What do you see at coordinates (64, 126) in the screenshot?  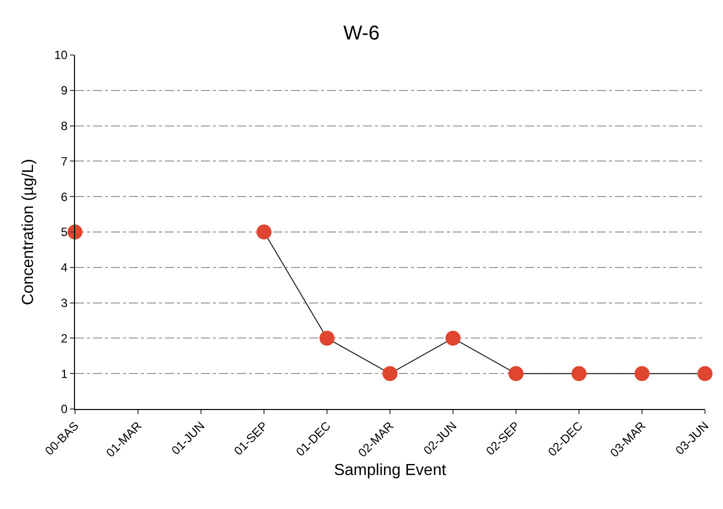 I see `y-tick-label: 8` at bounding box center [64, 126].